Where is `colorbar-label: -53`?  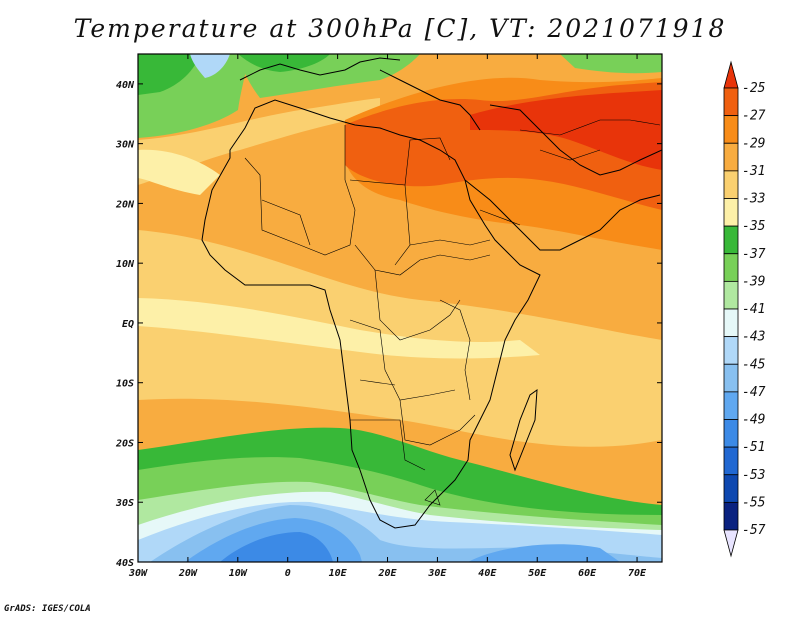
colorbar-label: -53 is located at coordinates (753, 475).